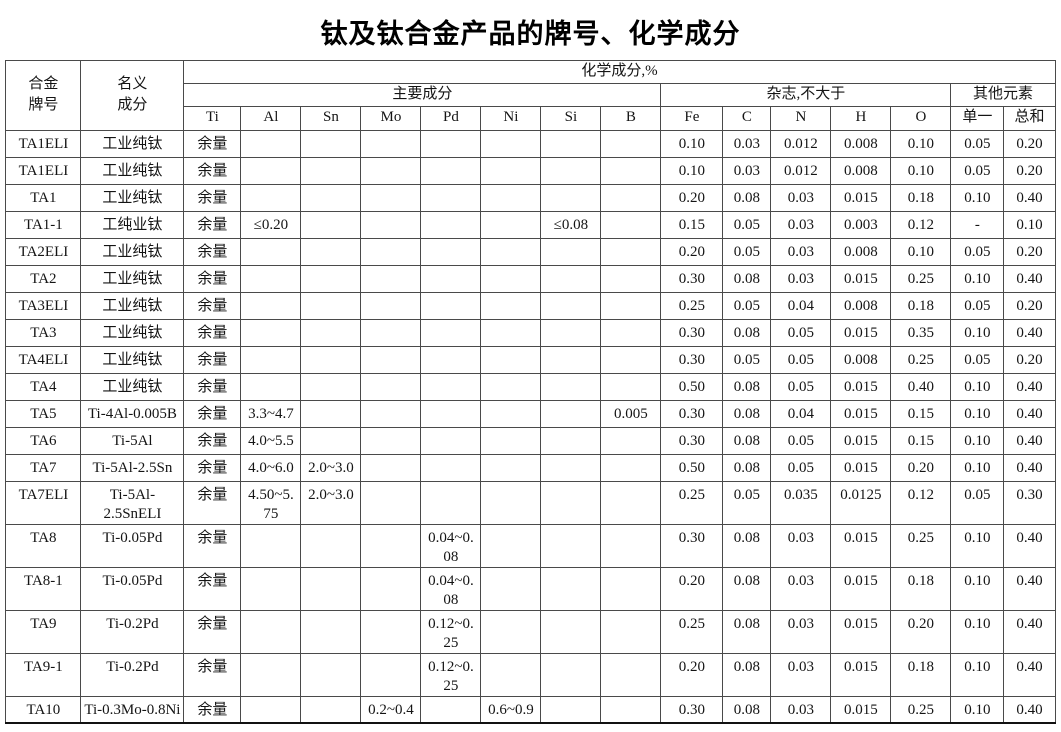  I want to click on nominal-composition-cell: Ti-0.05Pd, so click(132, 545).